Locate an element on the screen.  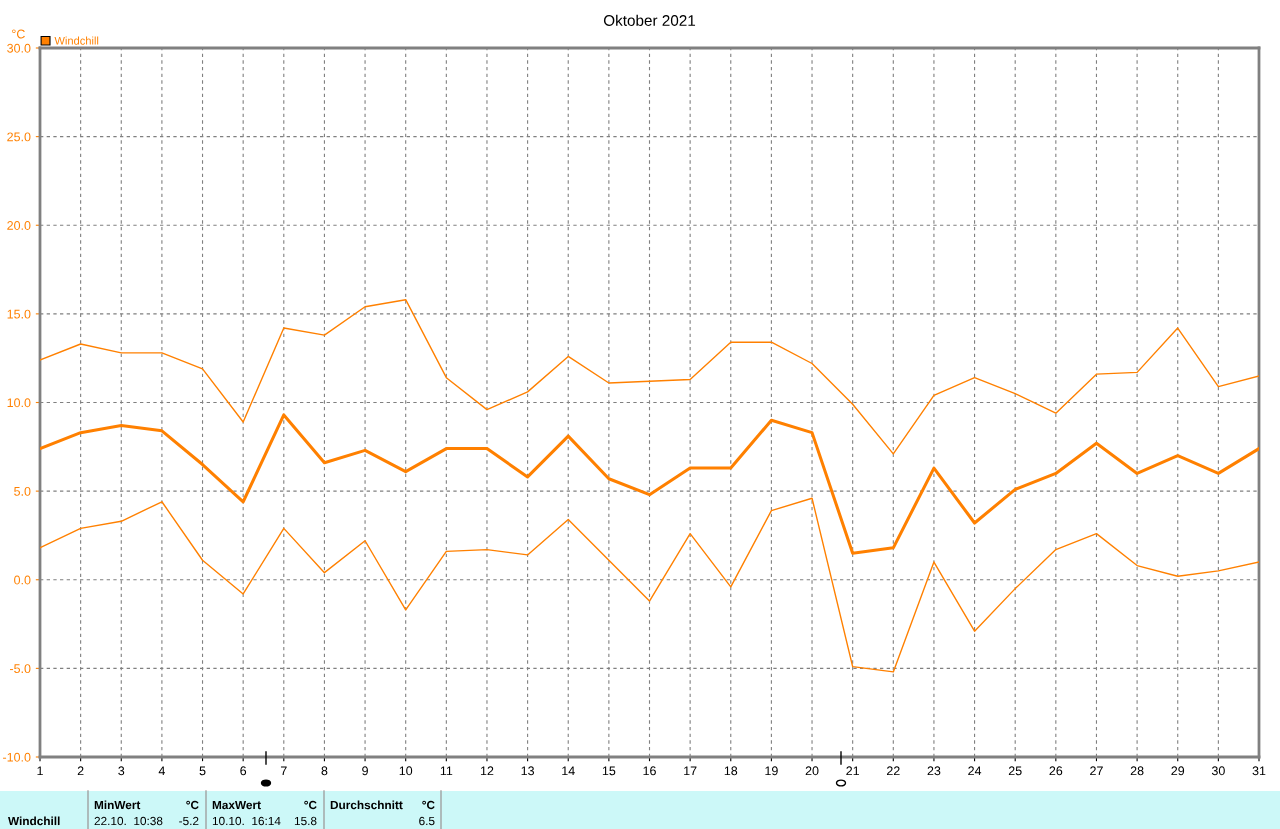
x-tick-label: 4 is located at coordinates (162, 771).